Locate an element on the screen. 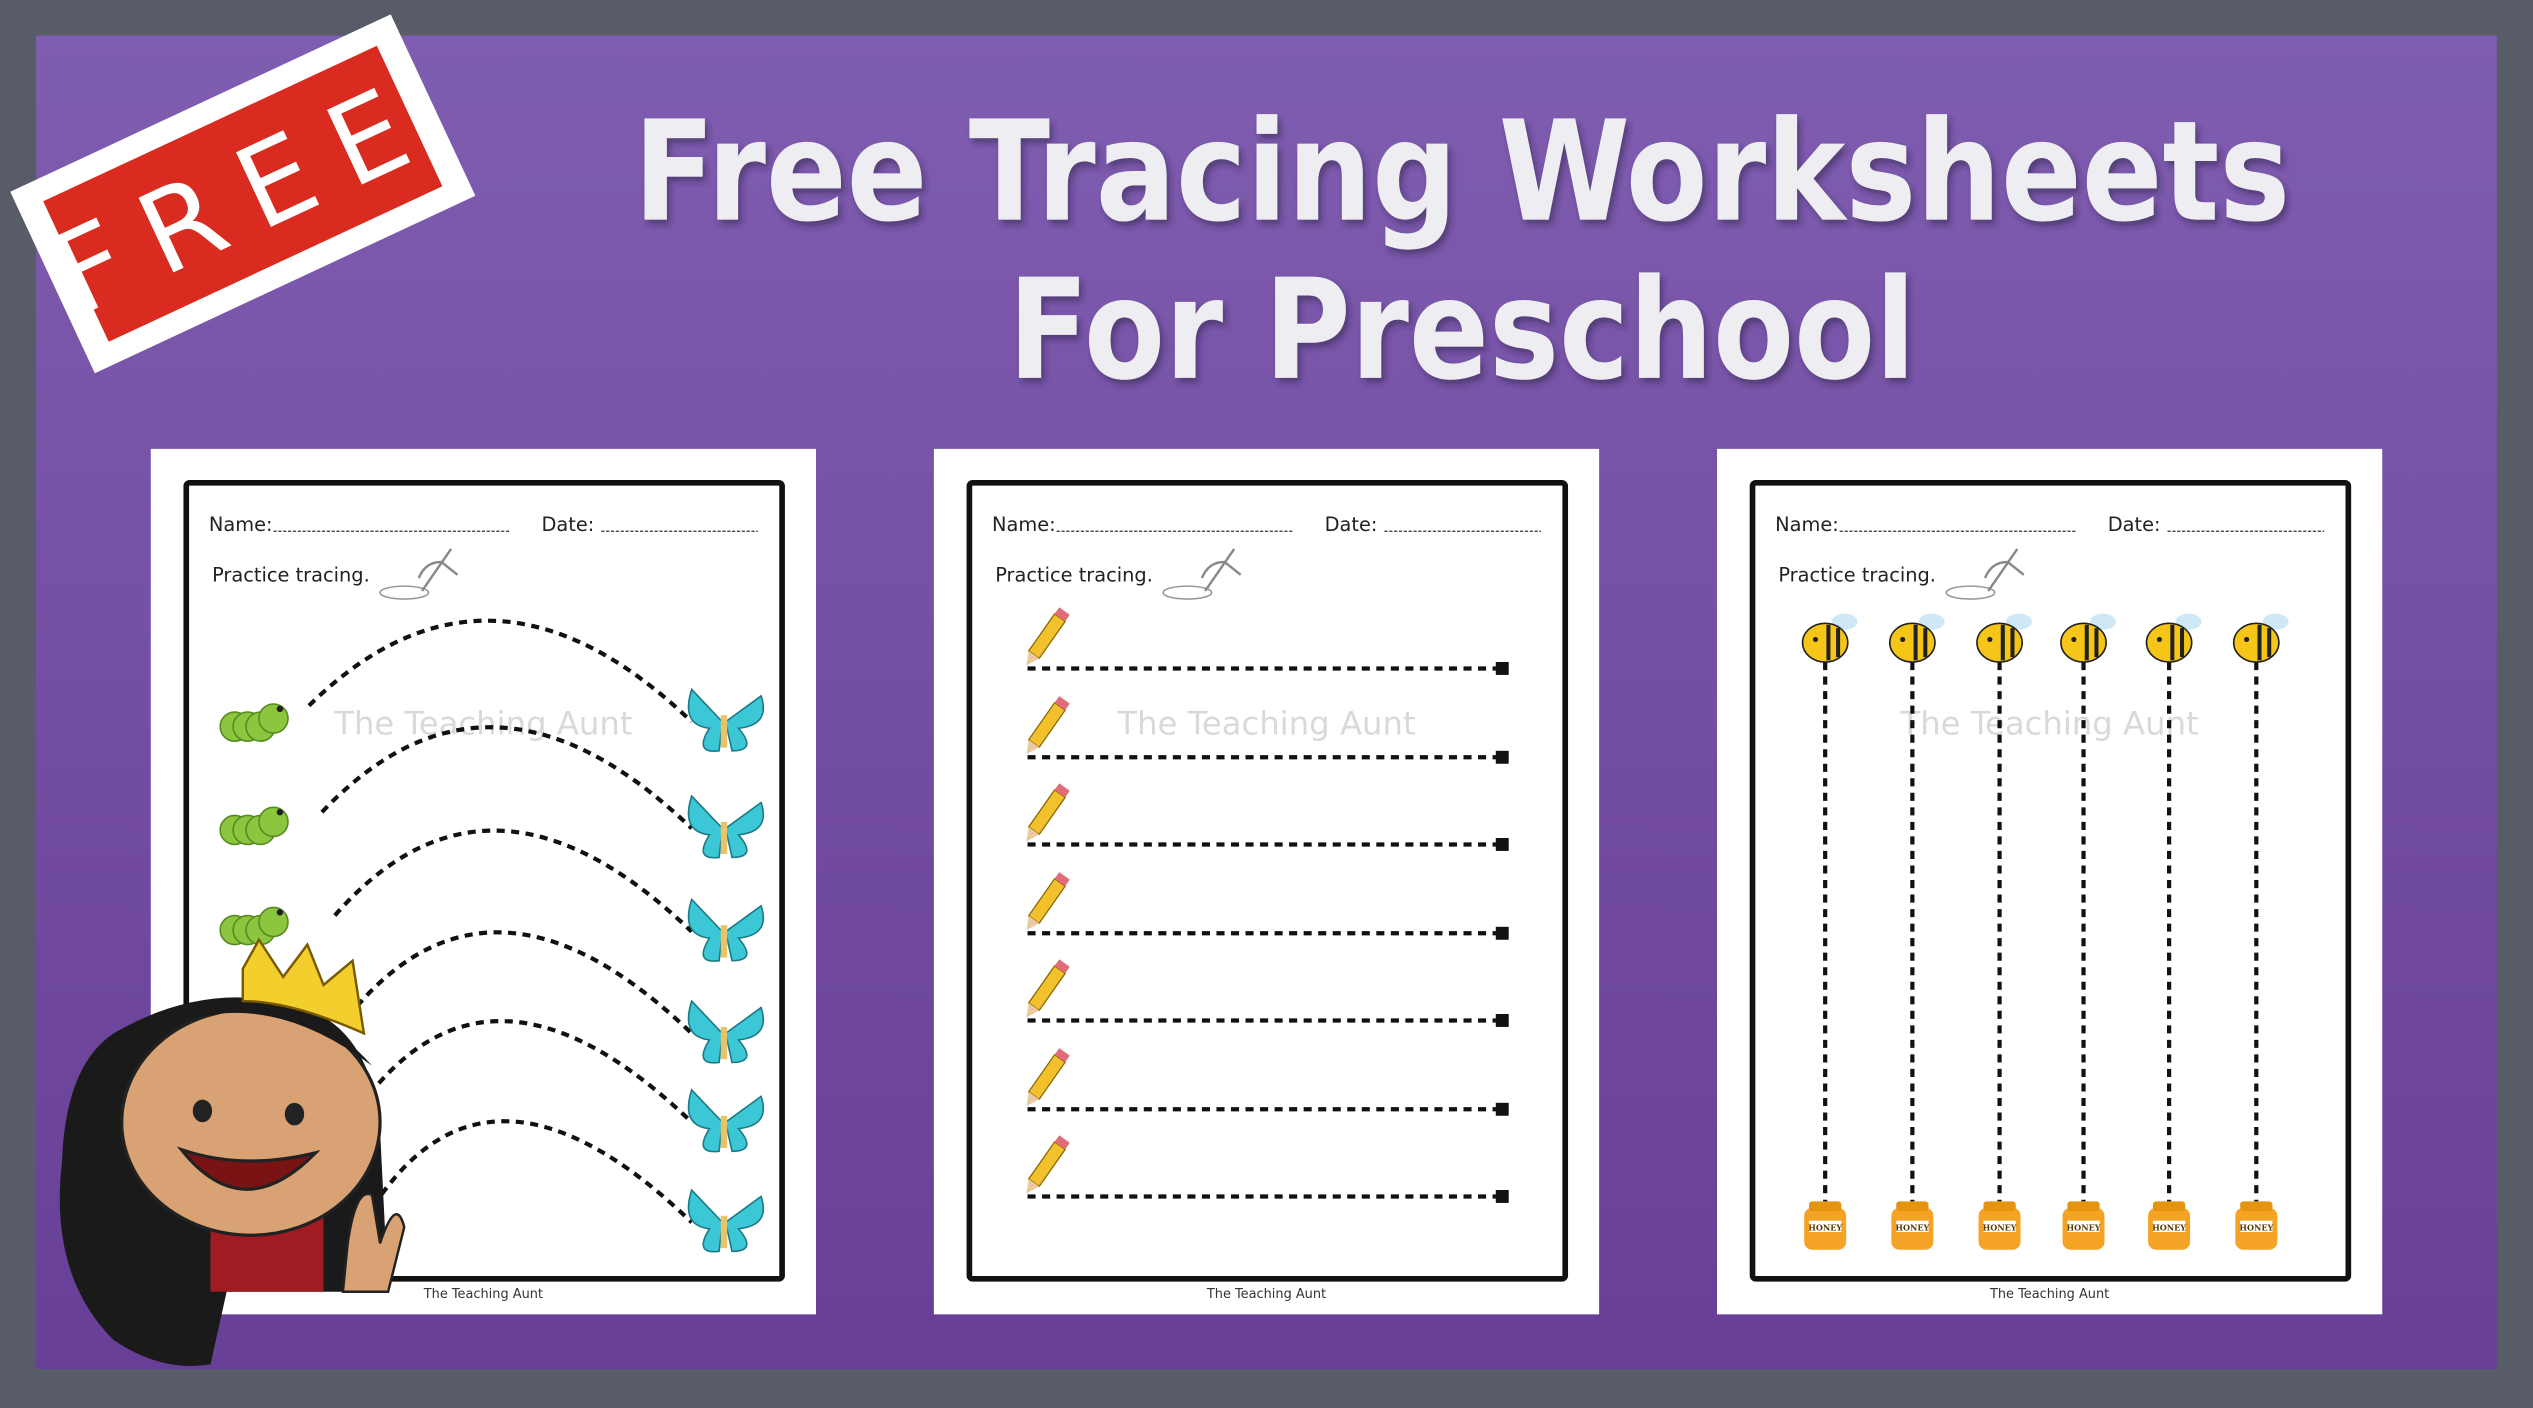 This screenshot has height=1408, width=2533. mascot-girl is located at coordinates (232, 1152).